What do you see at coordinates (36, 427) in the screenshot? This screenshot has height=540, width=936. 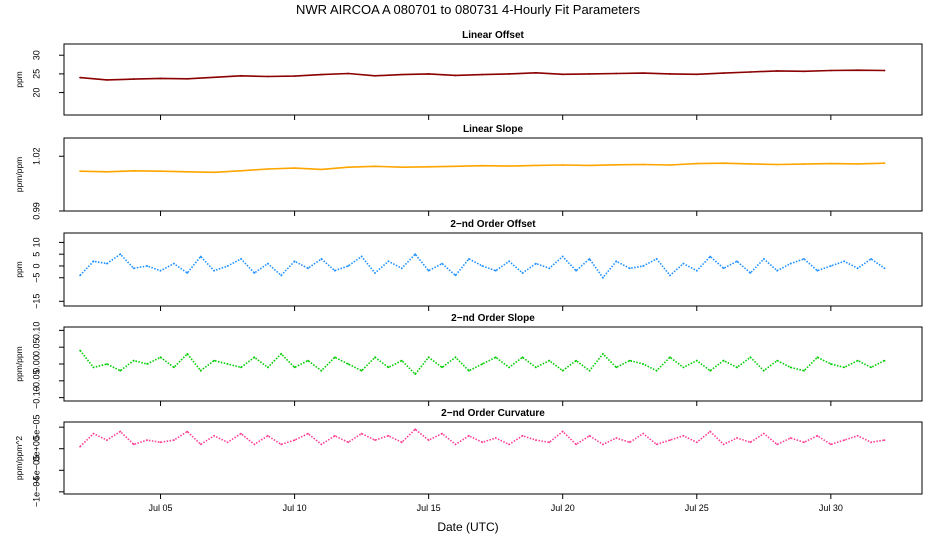 I see `y-tick-label: 5e−05` at bounding box center [36, 427].